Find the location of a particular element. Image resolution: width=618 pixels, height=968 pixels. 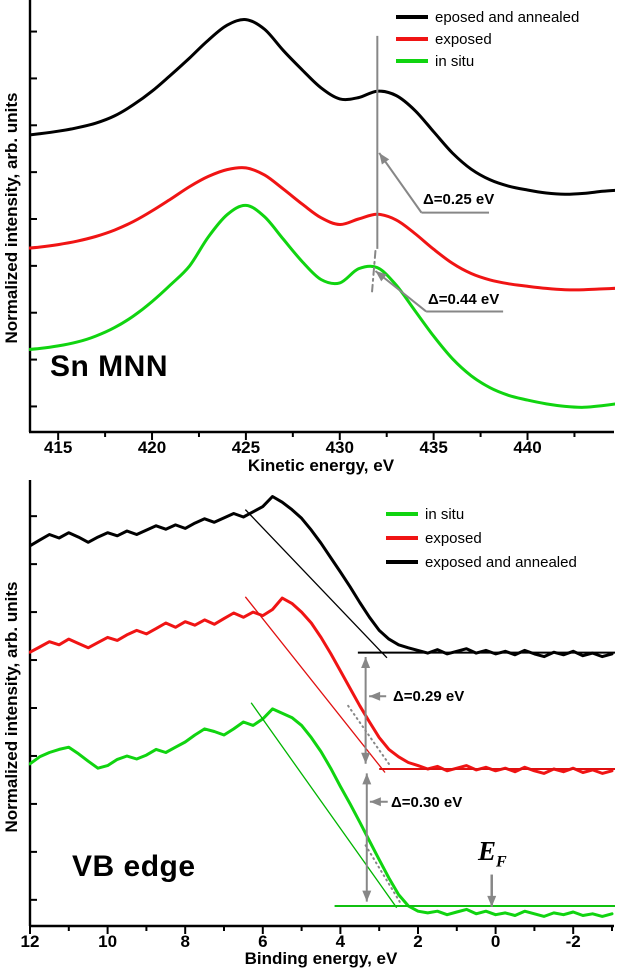

panel-title: Sn MNN is located at coordinates (109, 366).